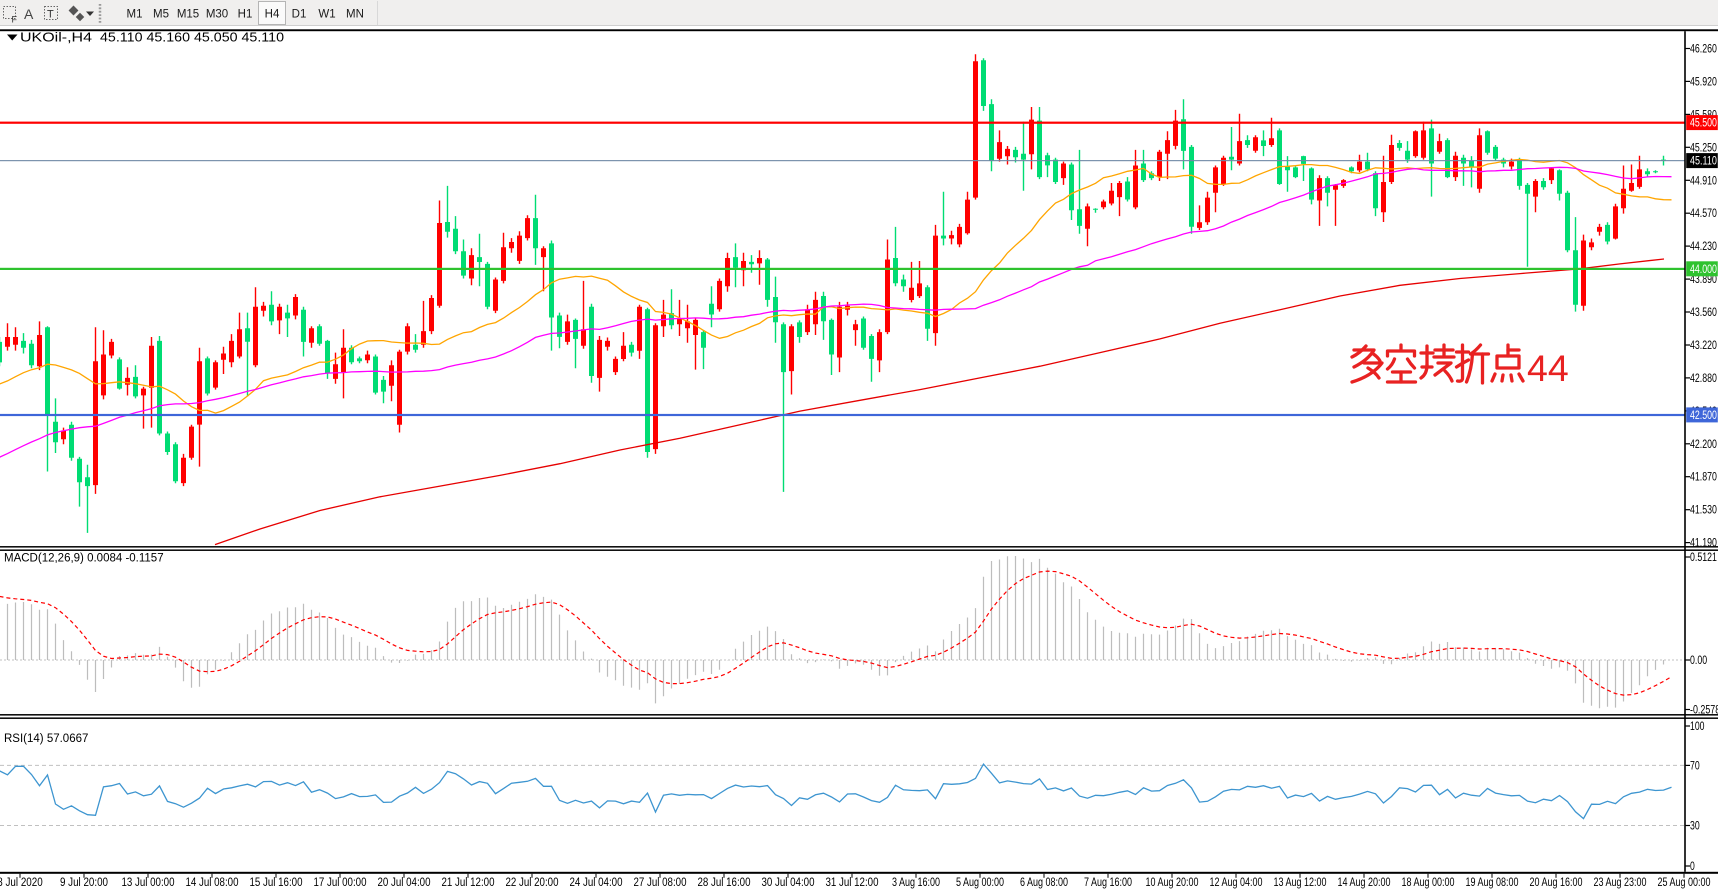 This screenshot has width=1718, height=893. What do you see at coordinates (340, 883) in the screenshot?
I see `svg-text: 17 Jul 00:00` at bounding box center [340, 883].